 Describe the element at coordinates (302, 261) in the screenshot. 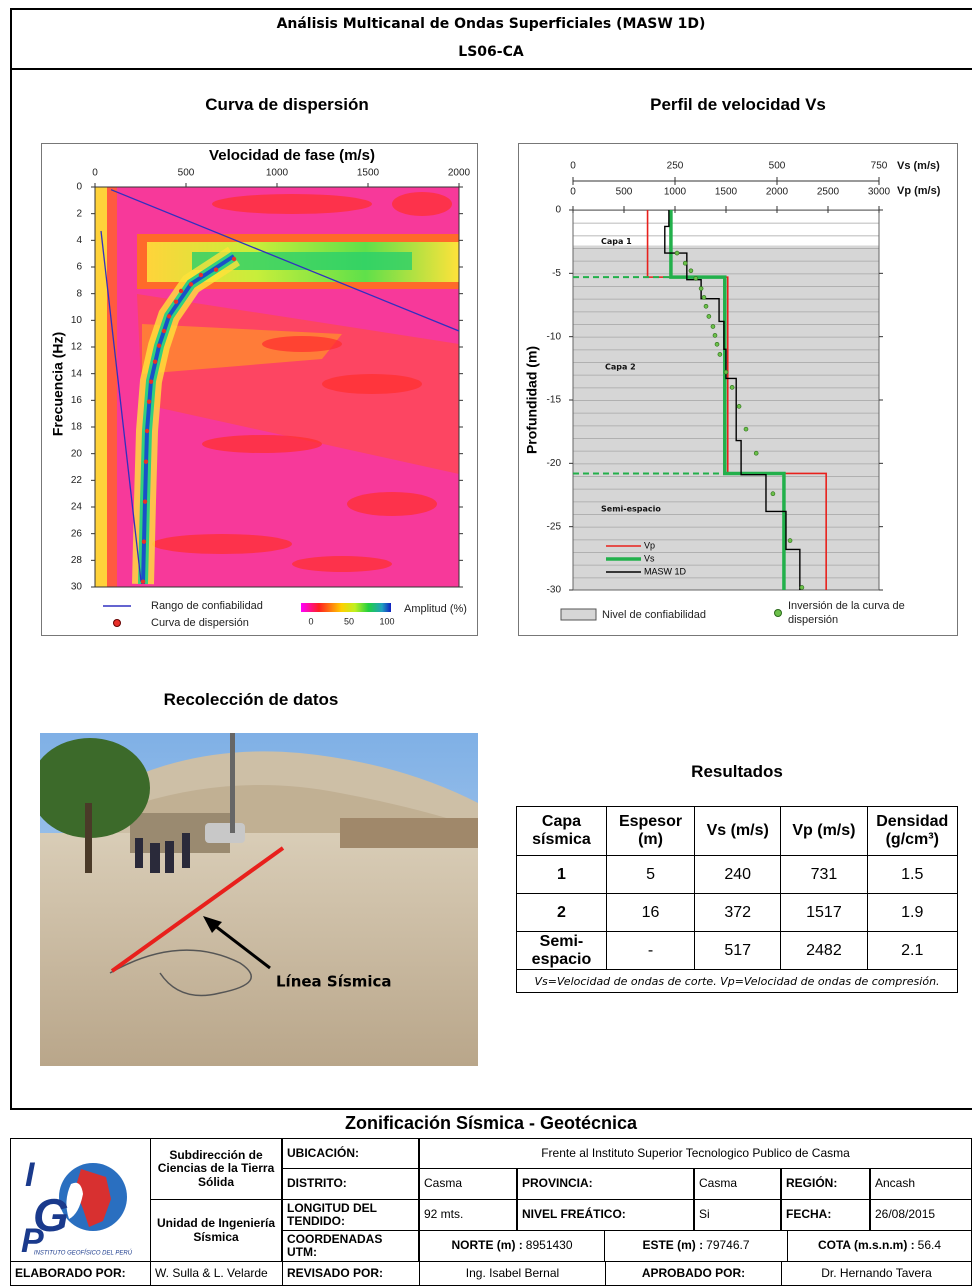

I see `heatmap-band` at that location.